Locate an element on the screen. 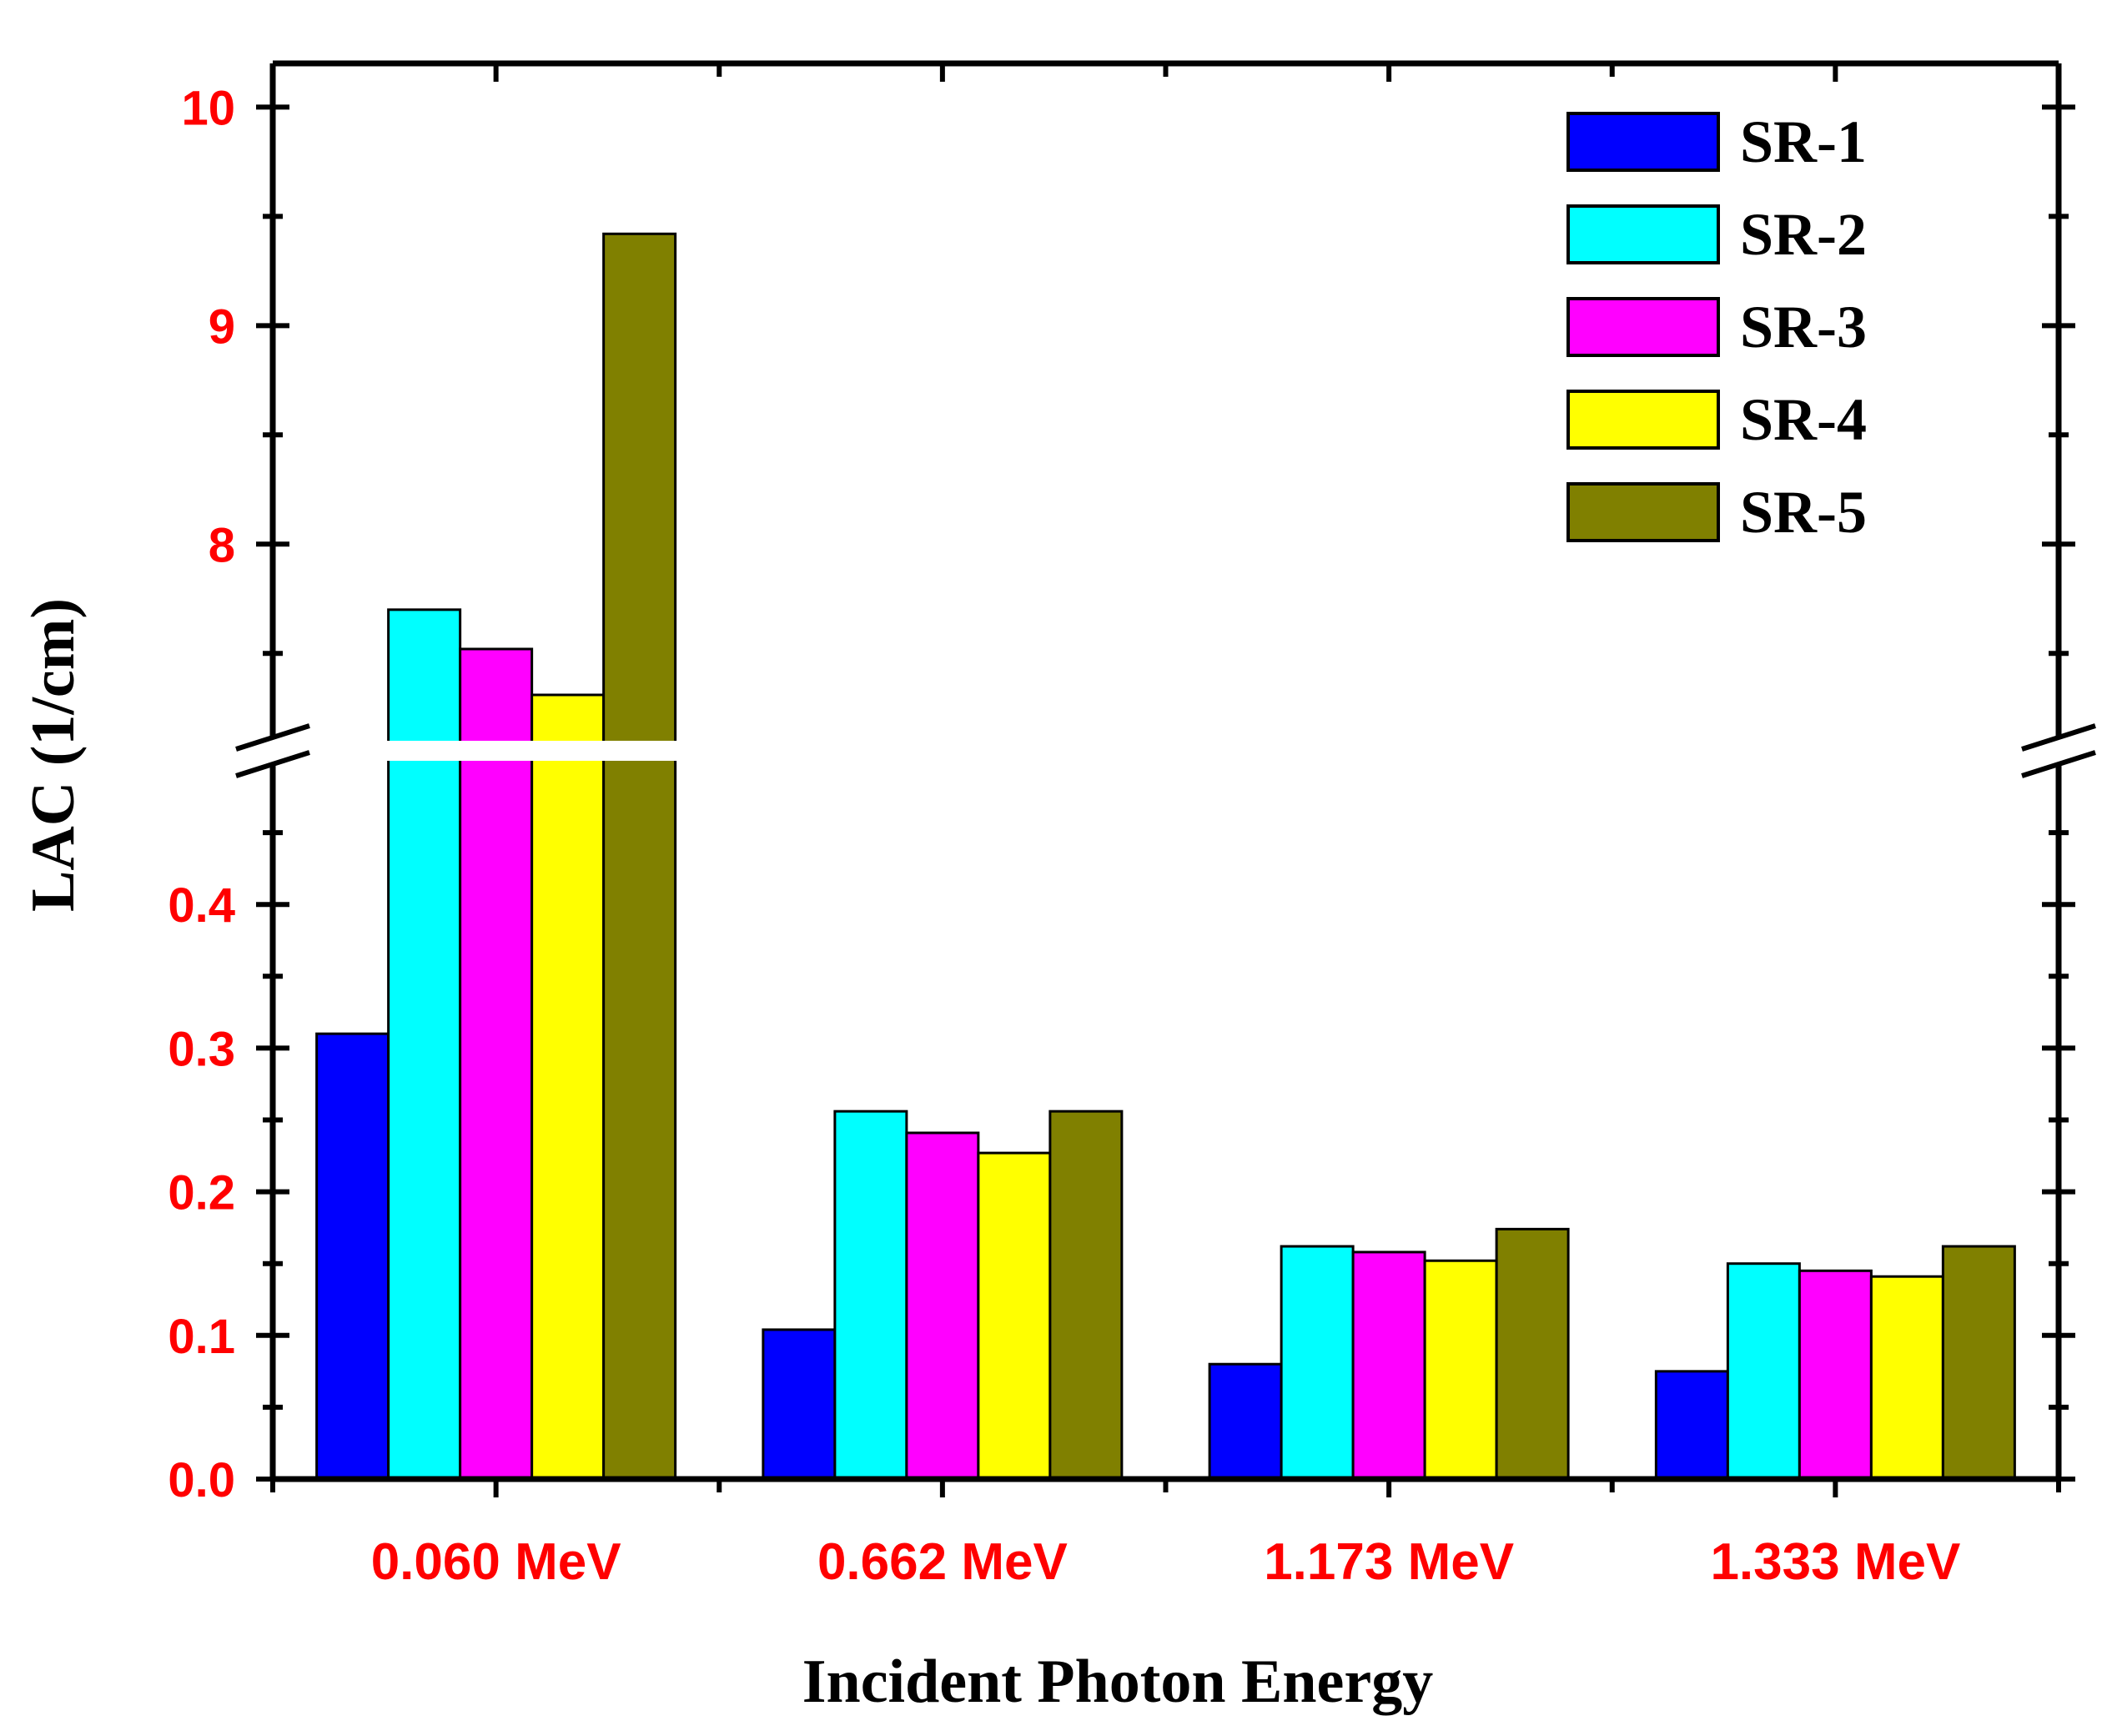  axis-break-gap is located at coordinates (1166, 751).